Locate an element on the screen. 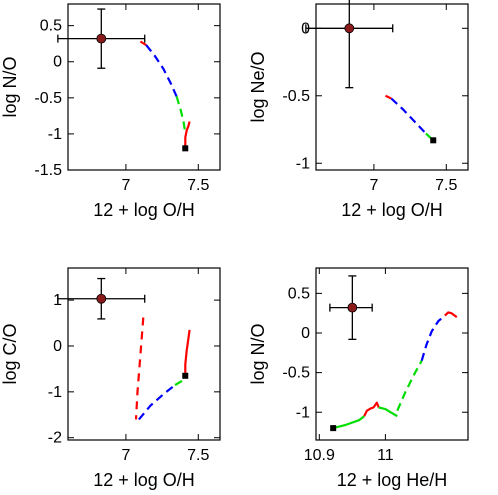 This screenshot has width=498, height=495. x-tick-label: 10.9 is located at coordinates (319, 455).